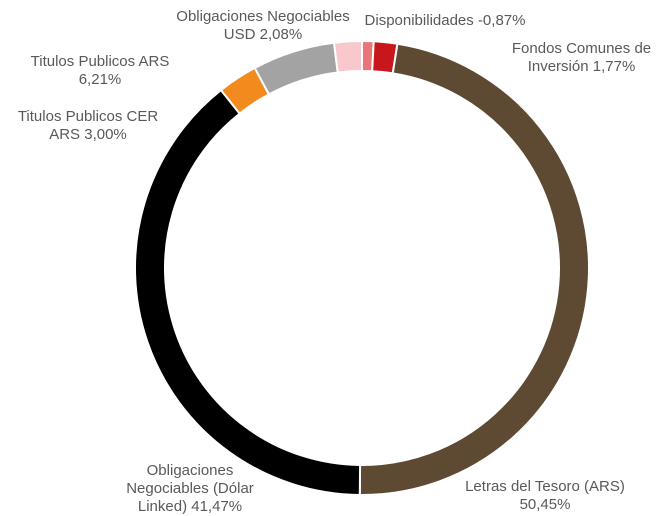  Describe the element at coordinates (501, 20) in the screenshot. I see `value-label: -0,87%` at that location.